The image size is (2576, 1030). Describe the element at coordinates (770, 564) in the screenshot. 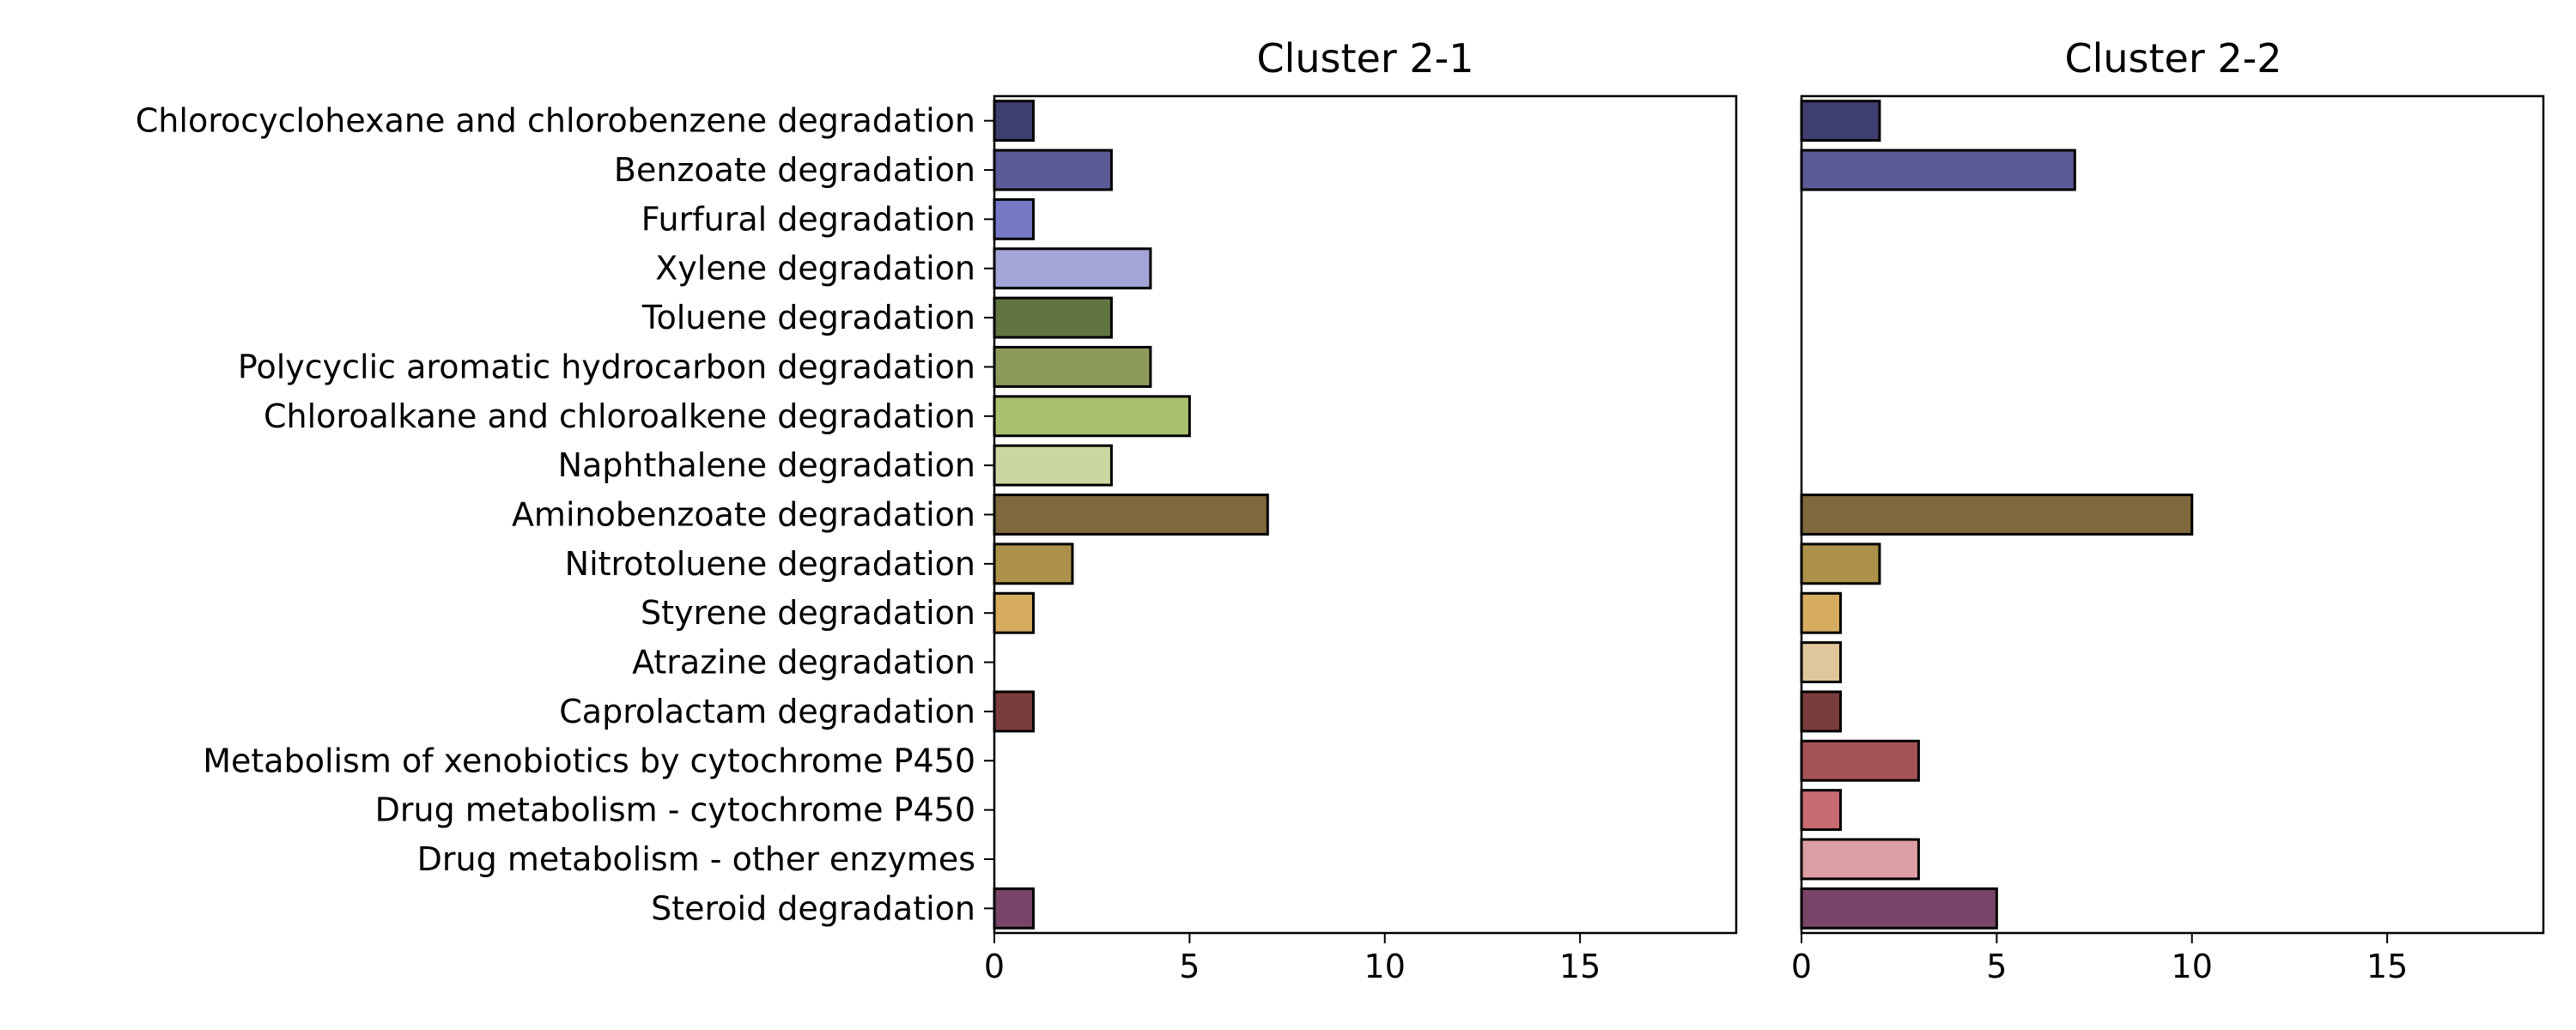

I see `category-label: Nitrotoluene degradation` at that location.